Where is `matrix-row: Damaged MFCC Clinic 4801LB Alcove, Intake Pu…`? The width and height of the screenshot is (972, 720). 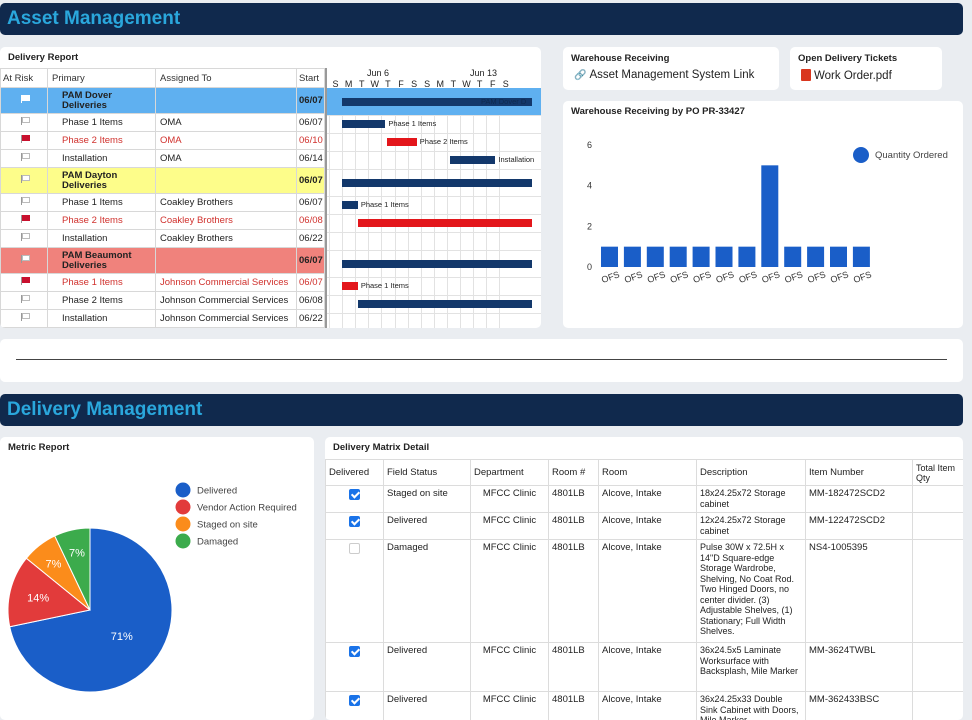 matrix-row: Damaged MFCC Clinic 4801LB Alcove, Intake Pu… is located at coordinates (644, 591).